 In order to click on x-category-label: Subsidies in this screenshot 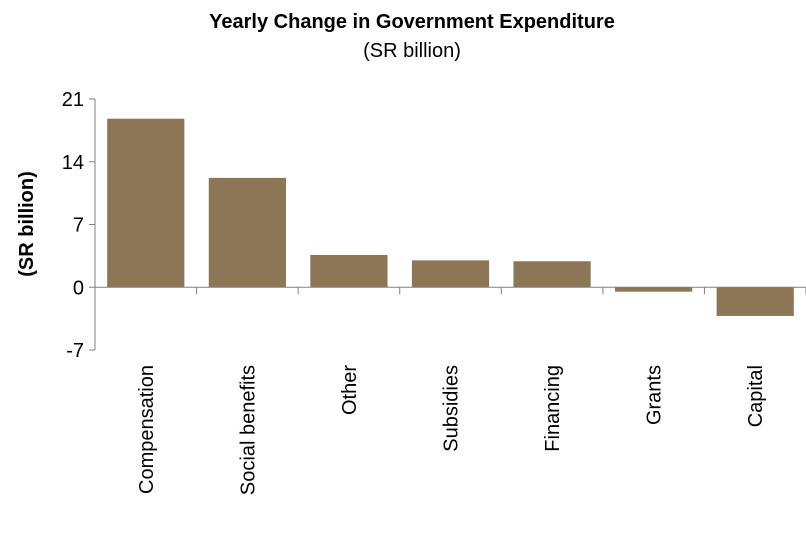, I will do `click(452, 408)`.